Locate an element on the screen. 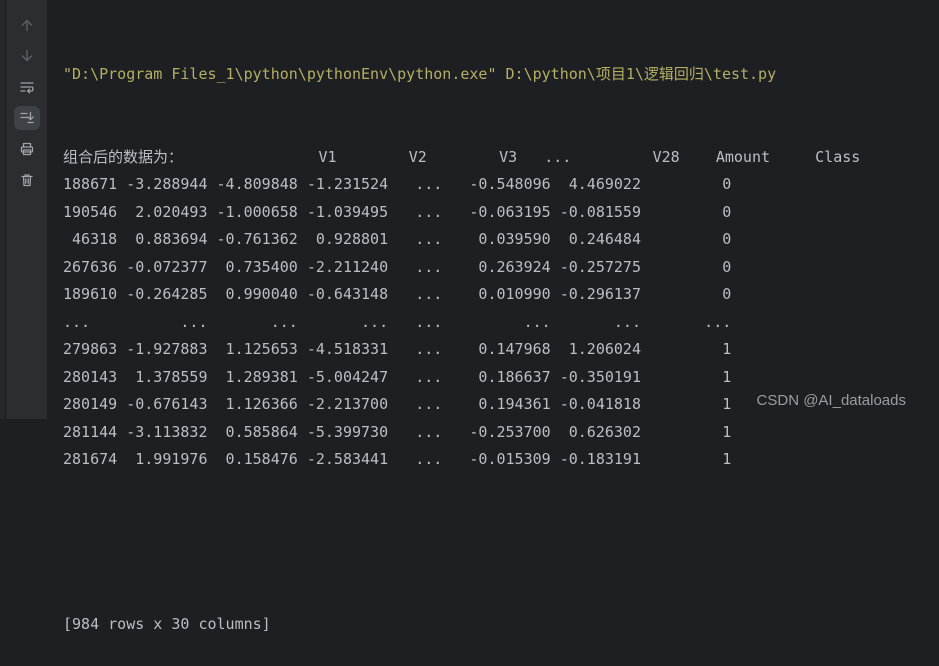 The width and height of the screenshot is (939, 666). scroll-to-end-icon is located at coordinates (27, 118).